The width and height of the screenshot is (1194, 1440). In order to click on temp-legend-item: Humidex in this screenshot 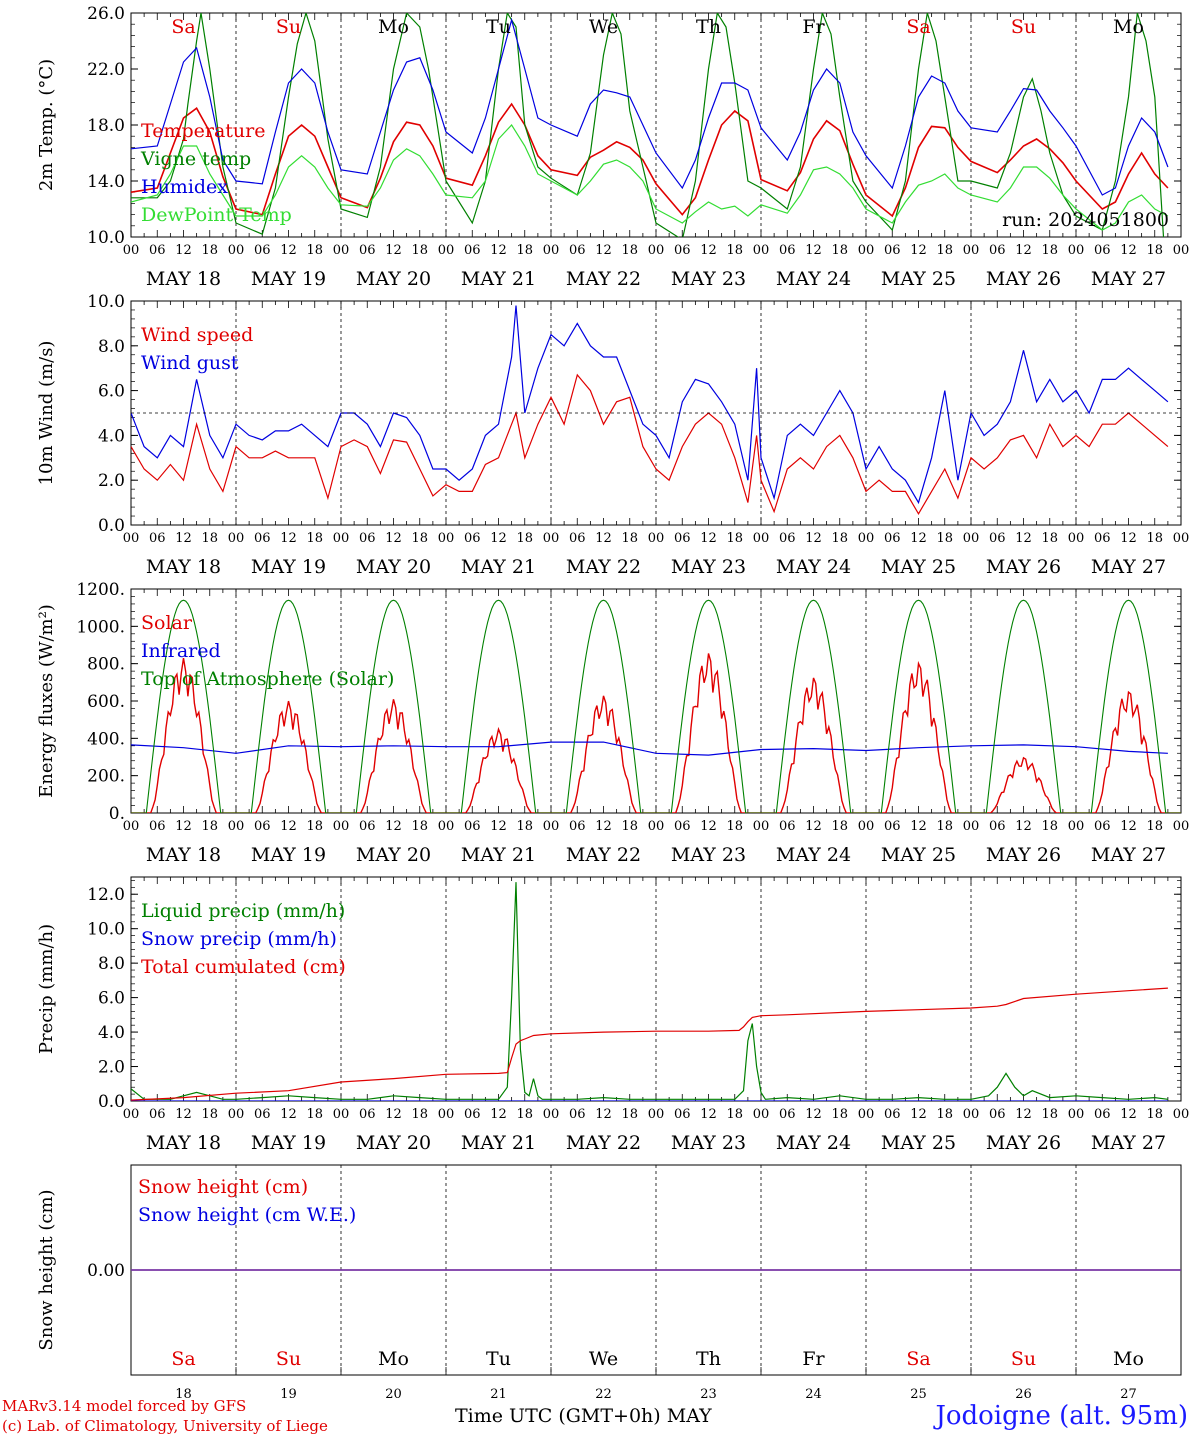, I will do `click(184, 187)`.